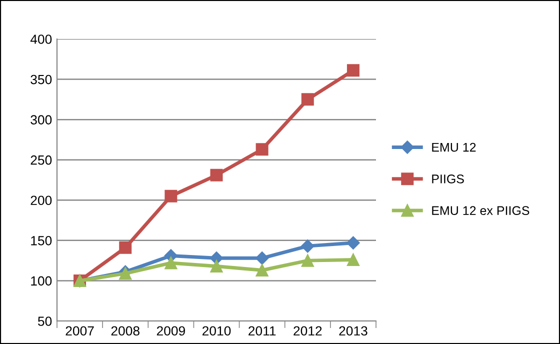  What do you see at coordinates (262, 331) in the screenshot?
I see `x-tick-label: 2011` at bounding box center [262, 331].